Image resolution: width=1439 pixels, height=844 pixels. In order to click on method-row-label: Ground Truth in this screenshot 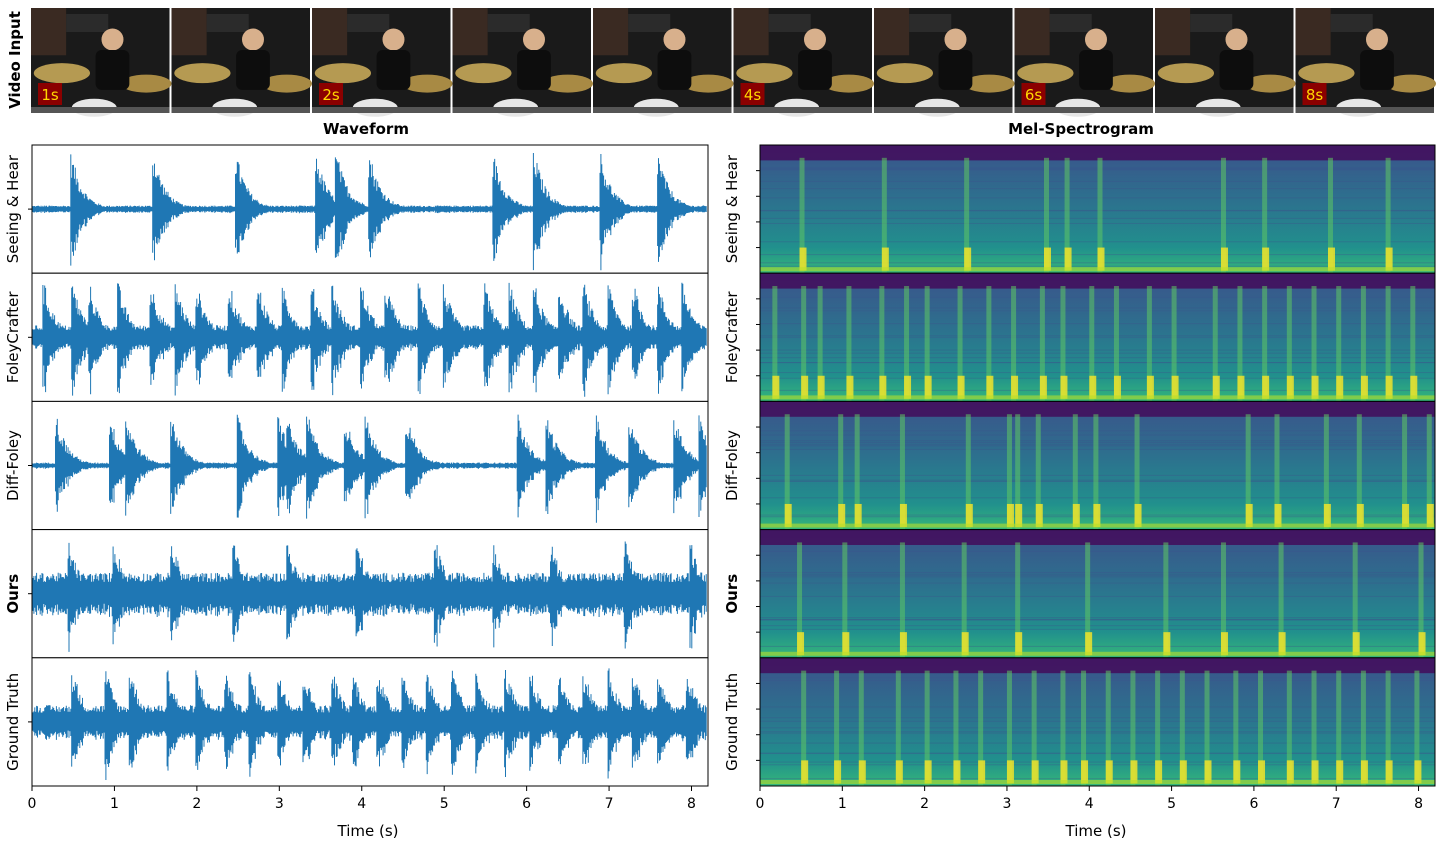, I will do `click(13, 722)`.